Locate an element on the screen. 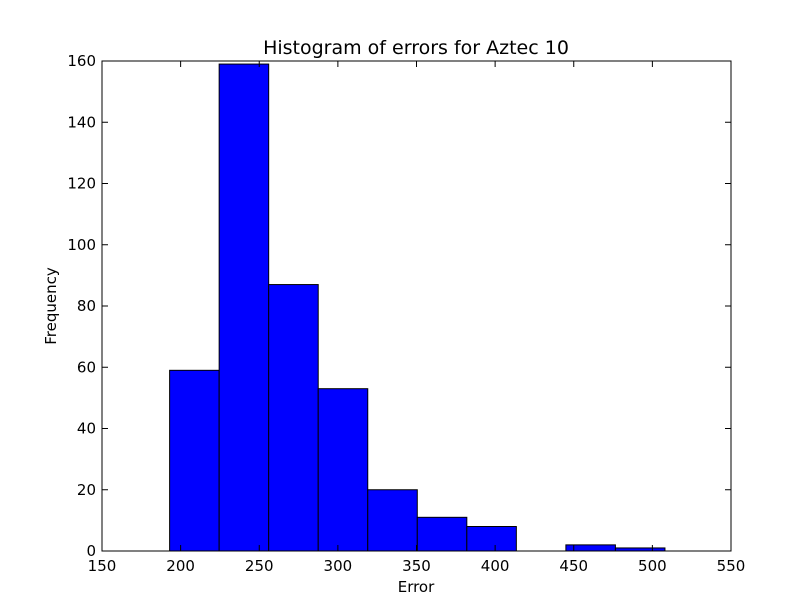 The height and width of the screenshot is (612, 812). x-tick-label: 250 is located at coordinates (259, 566).